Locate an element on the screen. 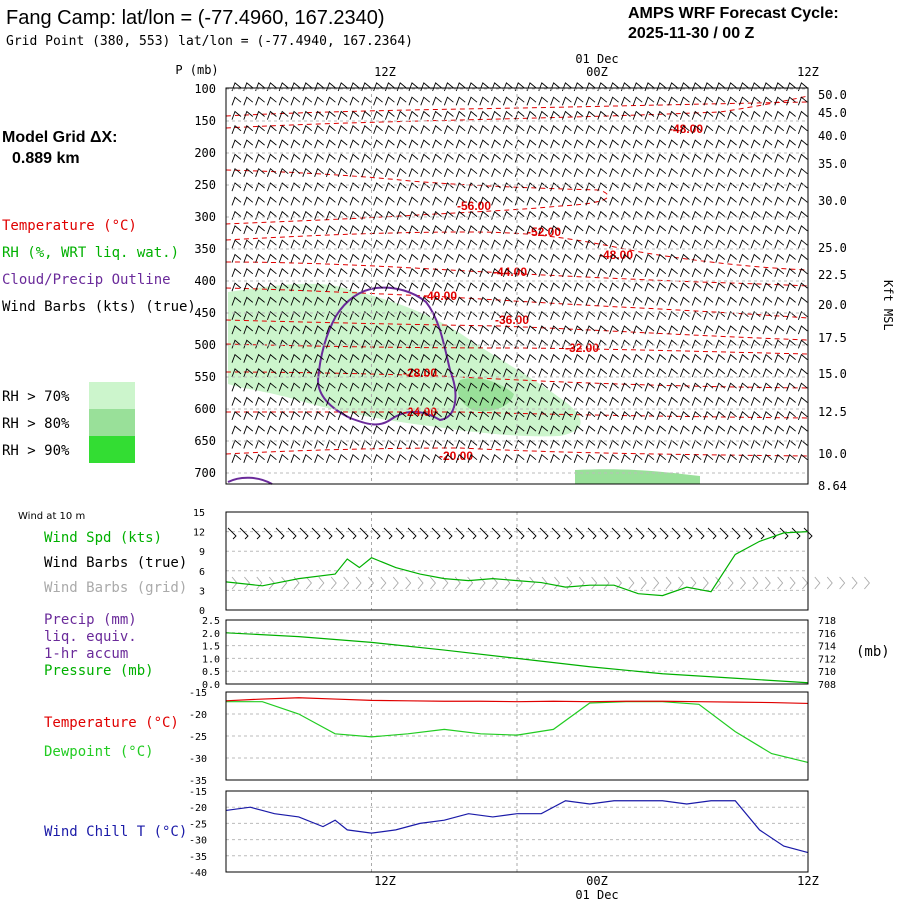 The width and height of the screenshot is (900, 900). xtick-top-12z-b: 12Z is located at coordinates (808, 72).